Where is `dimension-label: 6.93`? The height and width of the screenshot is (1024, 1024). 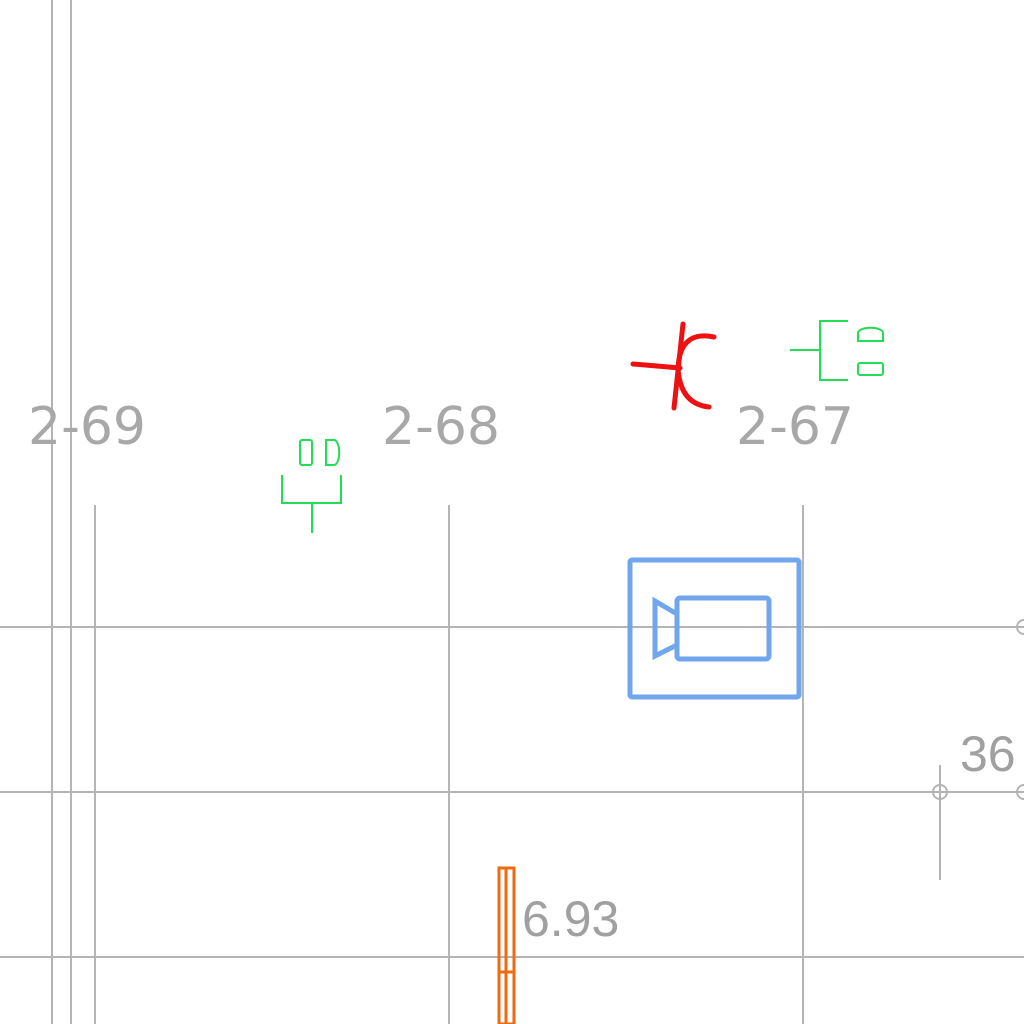
dimension-label: 6.93 is located at coordinates (570, 919).